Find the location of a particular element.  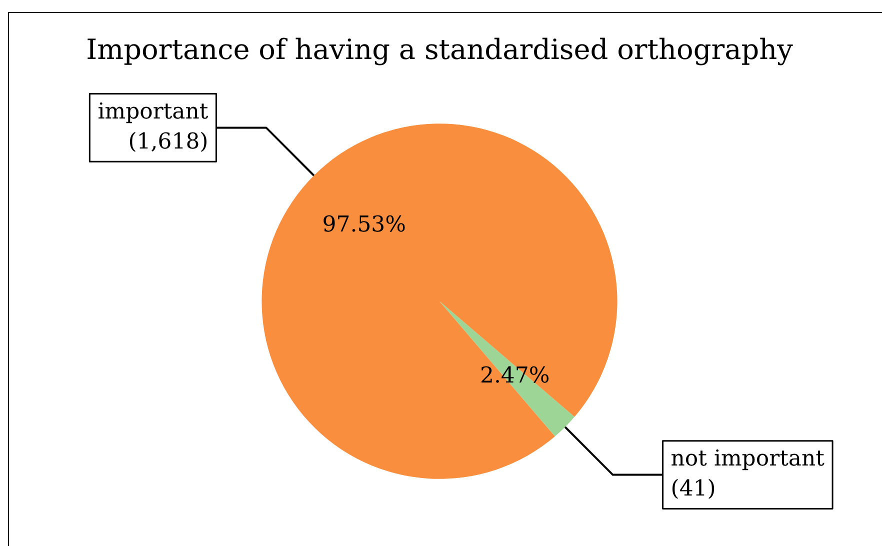

data-label: 97.53% is located at coordinates (364, 225).